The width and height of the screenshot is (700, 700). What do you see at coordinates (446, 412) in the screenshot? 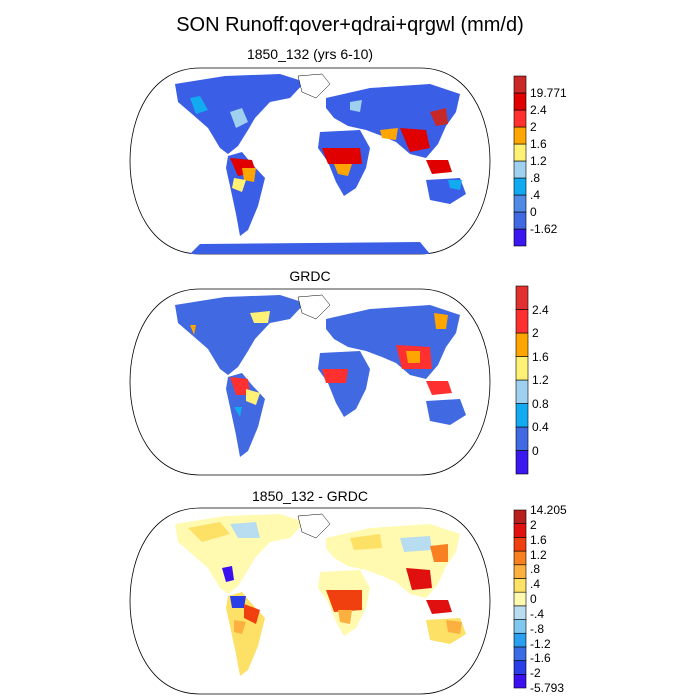
I see `australia` at bounding box center [446, 412].